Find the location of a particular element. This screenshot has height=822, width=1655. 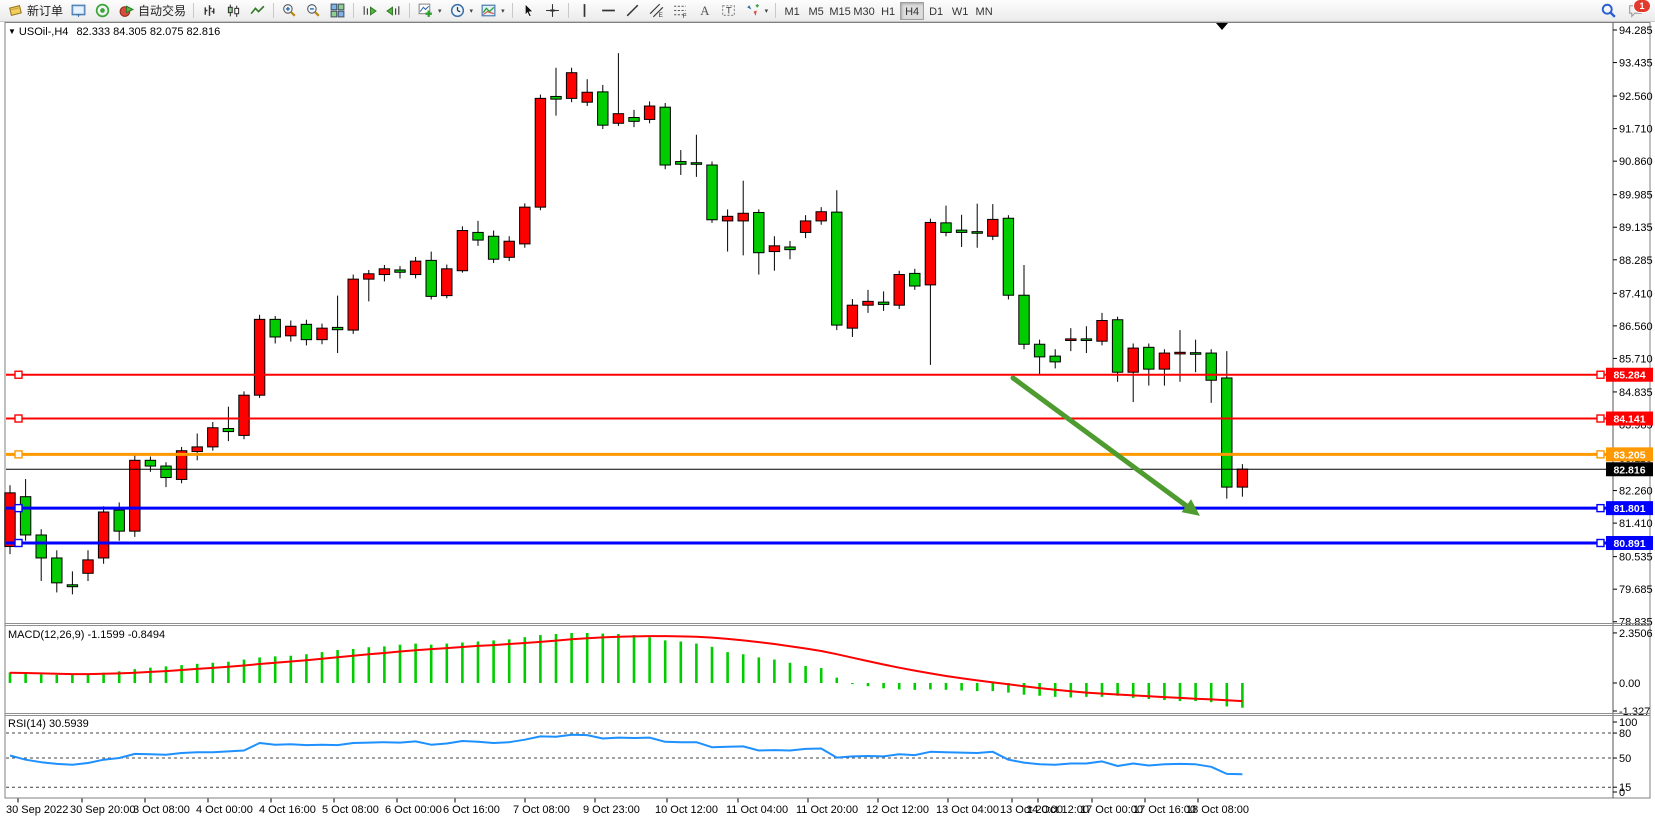

price-tick-label: 92.560 is located at coordinates (1636, 97).